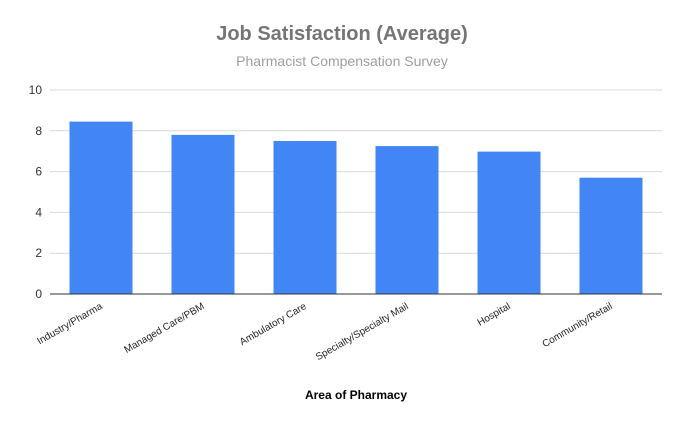  I want to click on x-tick-label: Managed Care/PBM, so click(165, 328).